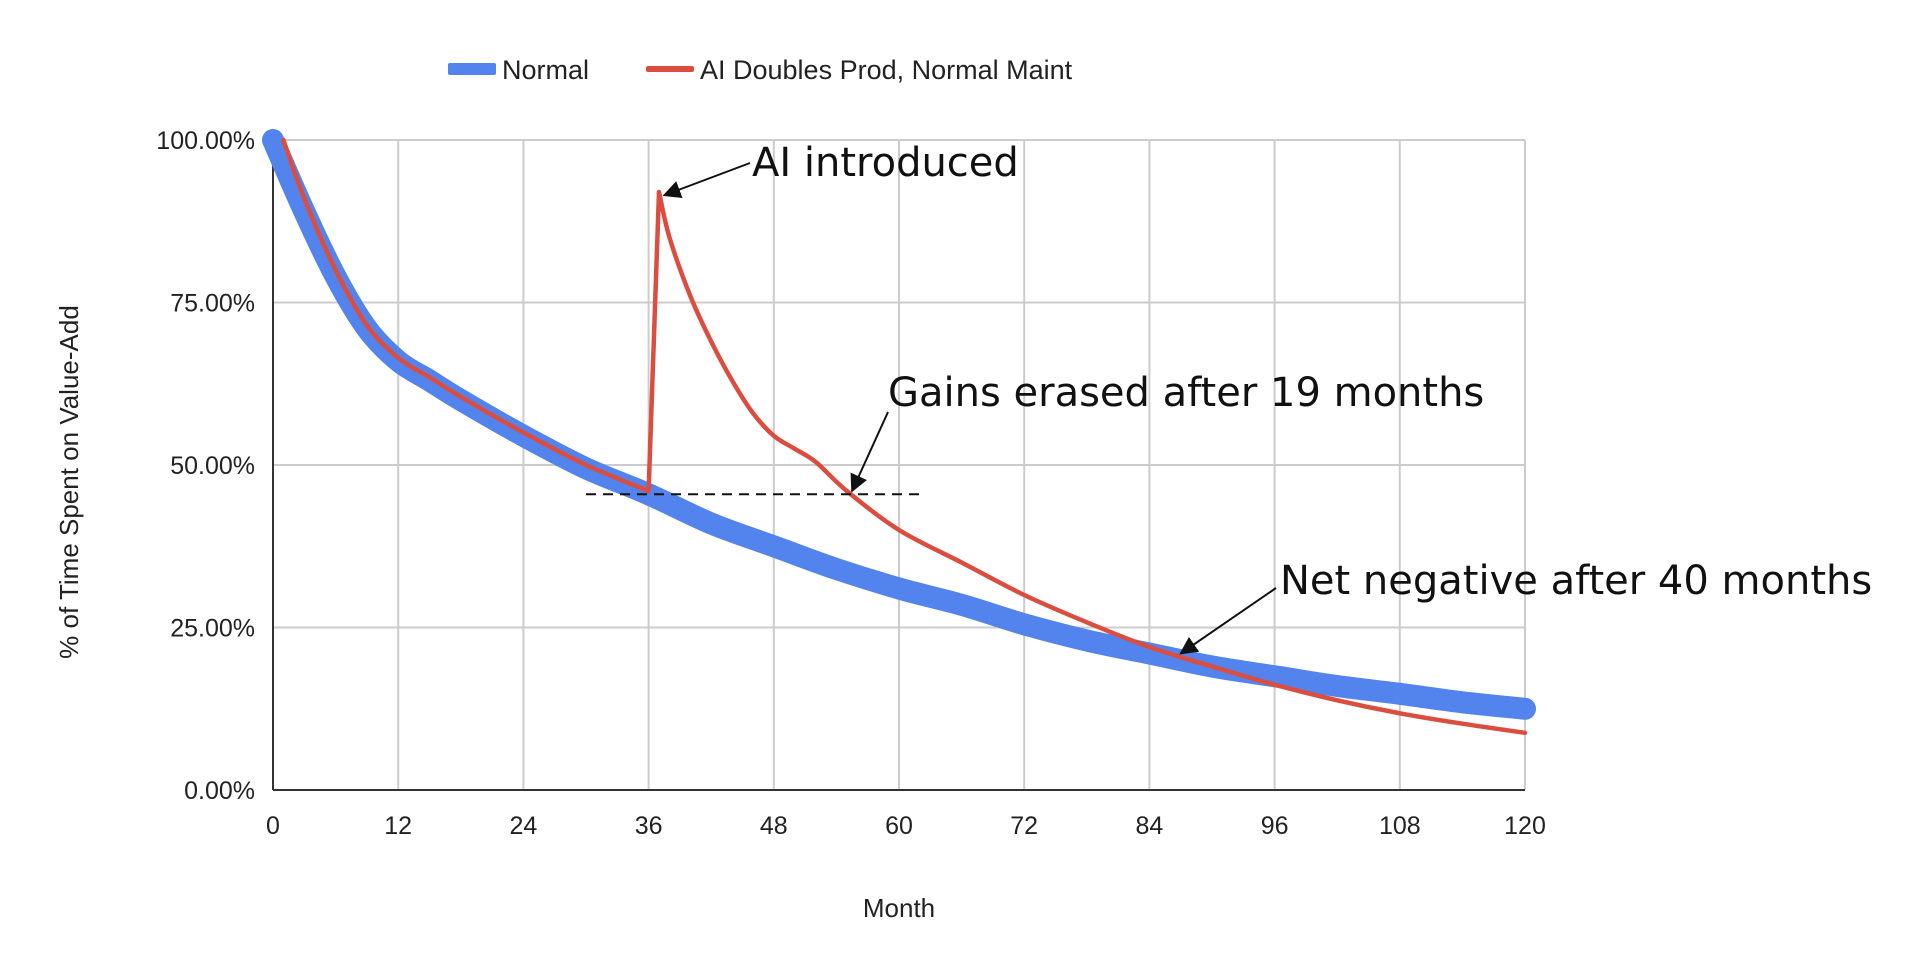  What do you see at coordinates (1400, 826) in the screenshot?
I see `x-tick-label: 108` at bounding box center [1400, 826].